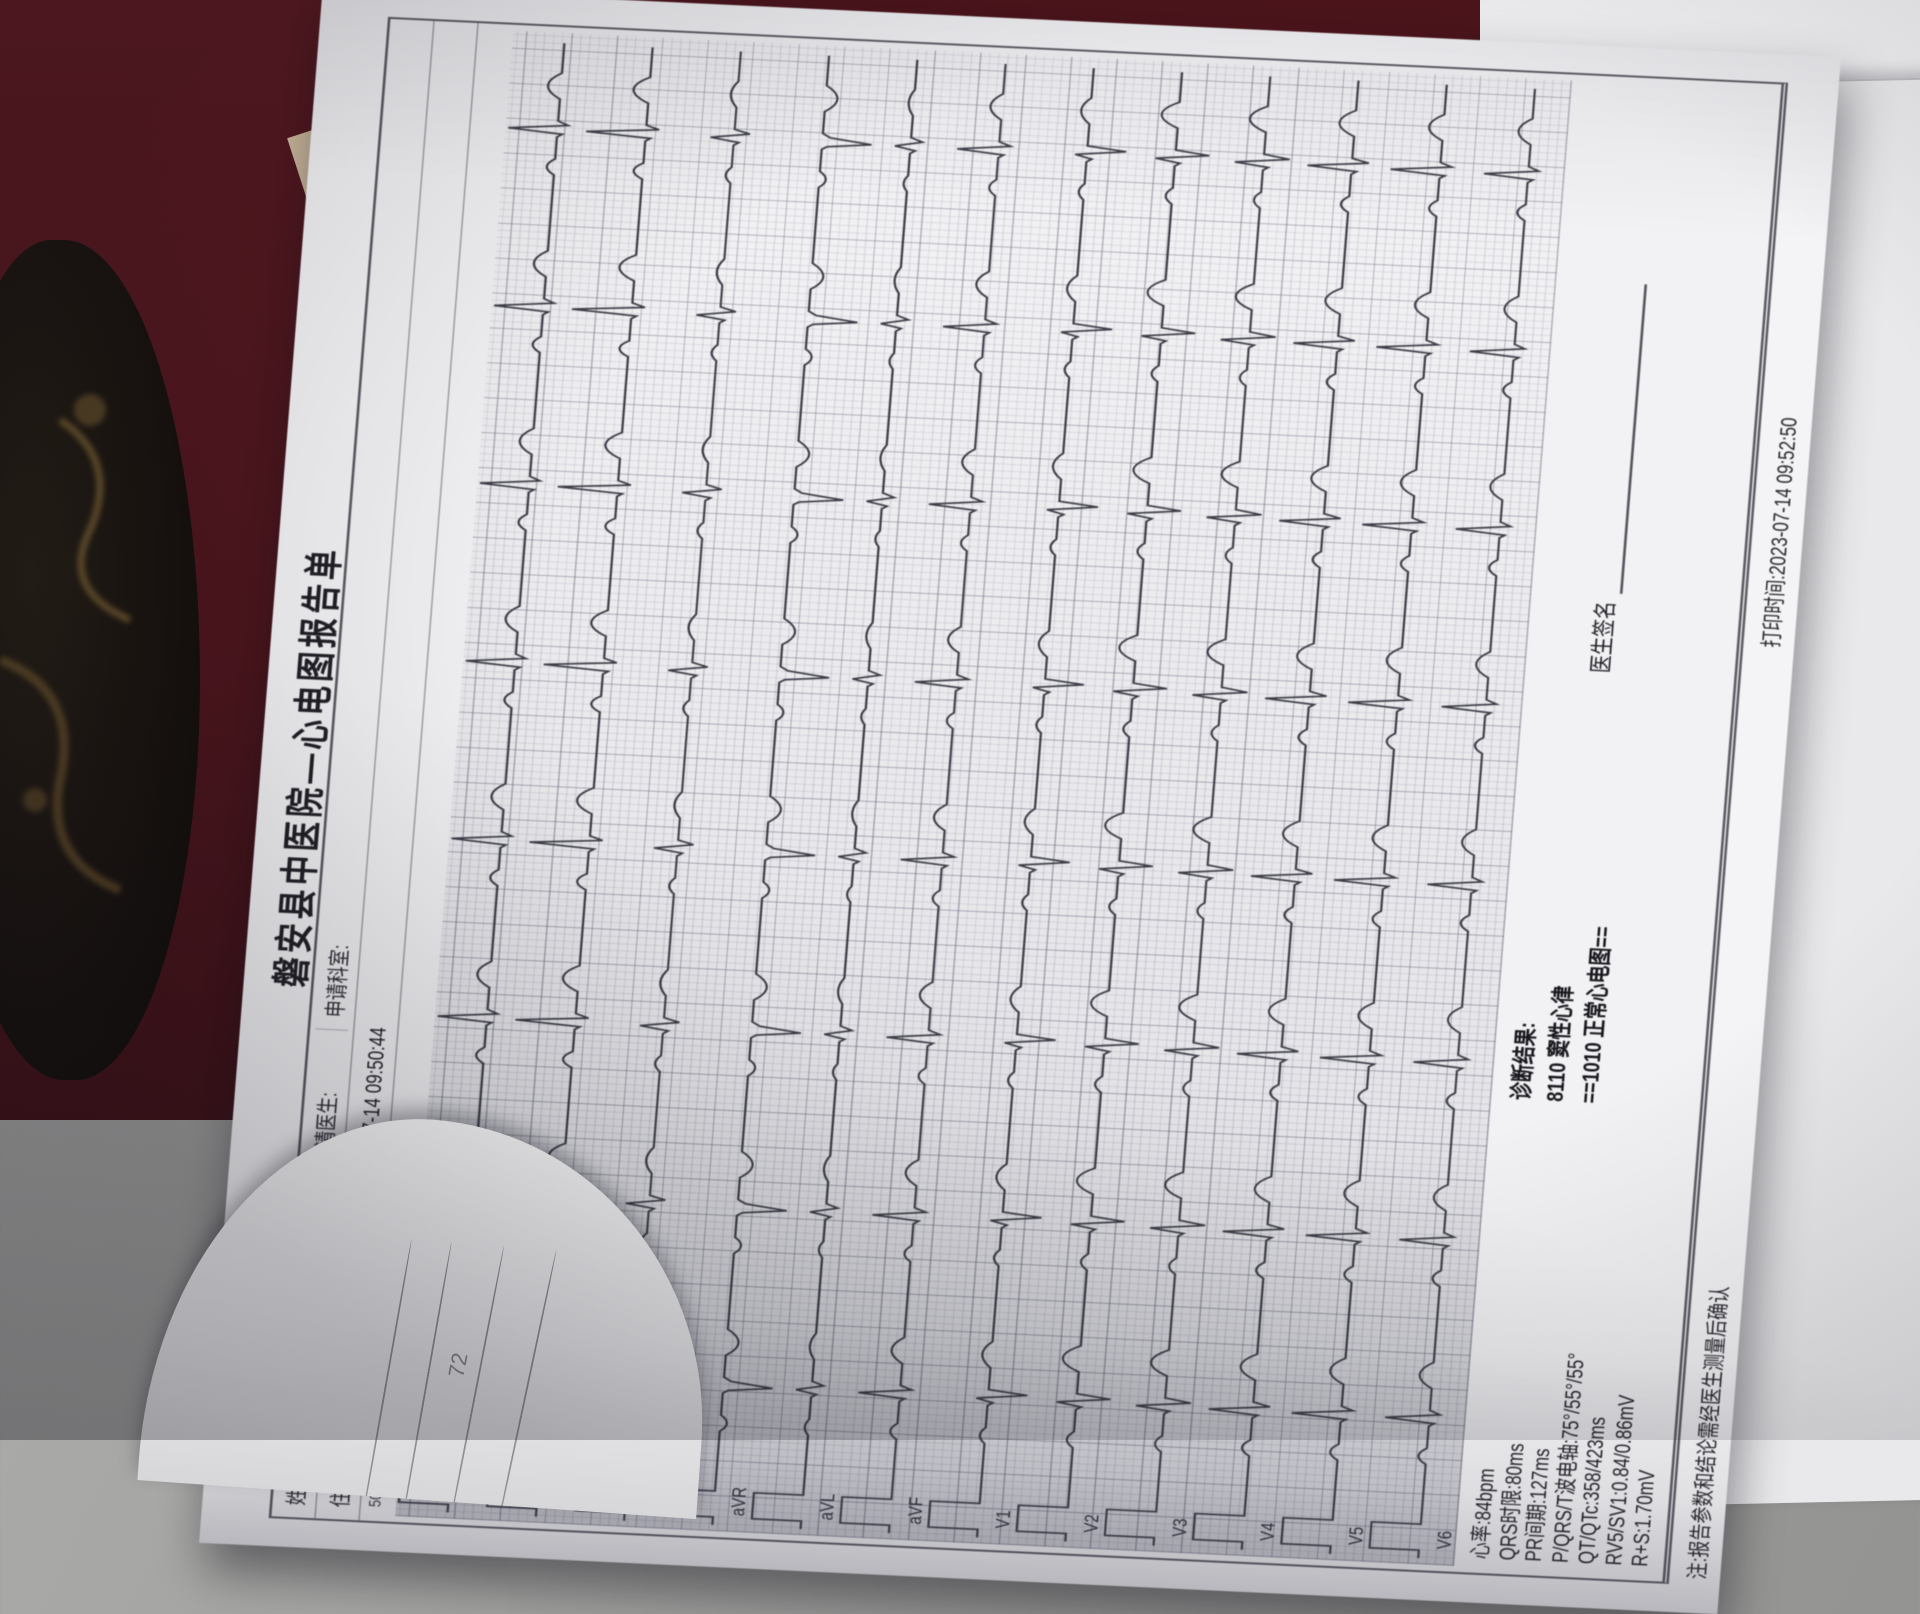  Describe the element at coordinates (1091, 1523) in the screenshot. I see `ecg-lead-label-V2: V2` at that location.